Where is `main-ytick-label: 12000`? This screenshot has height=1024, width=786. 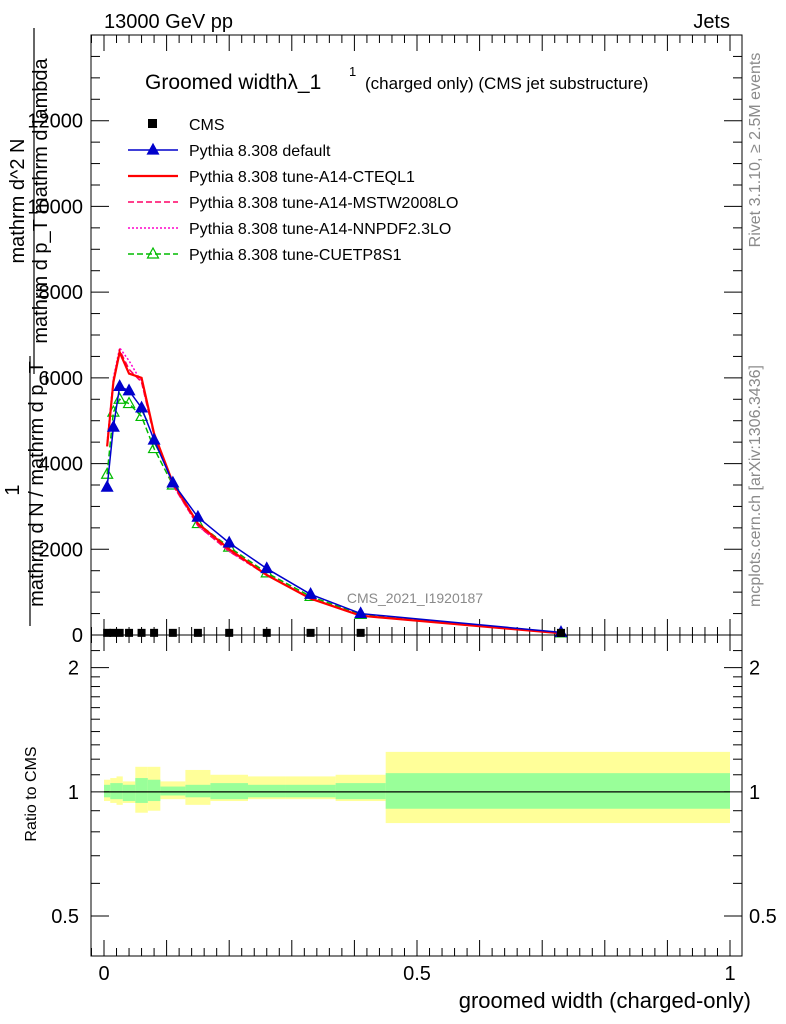 main-ytick-label: 12000 is located at coordinates (55, 122).